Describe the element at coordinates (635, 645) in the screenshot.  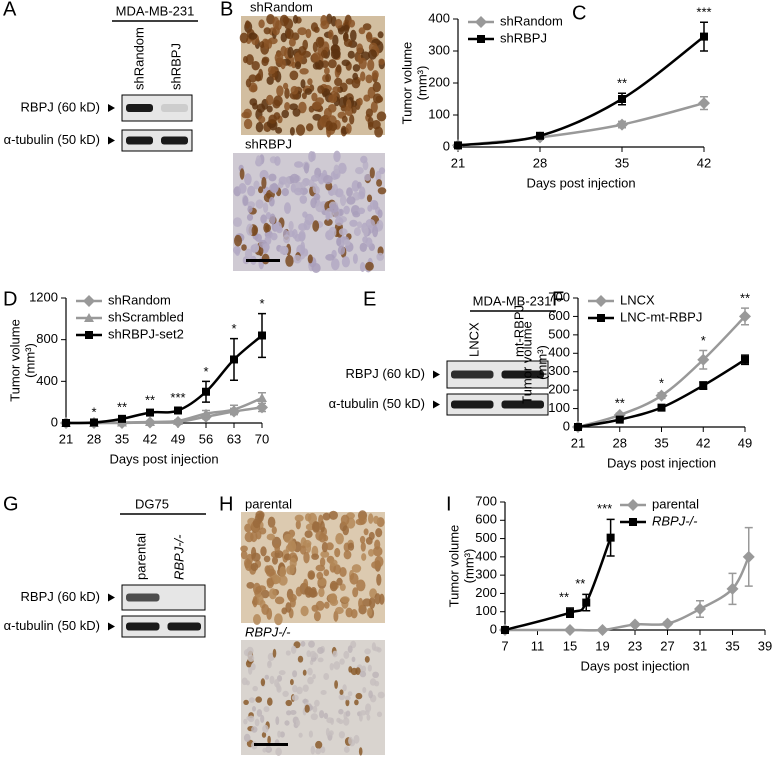
I see `x-tick-label: 23` at that location.